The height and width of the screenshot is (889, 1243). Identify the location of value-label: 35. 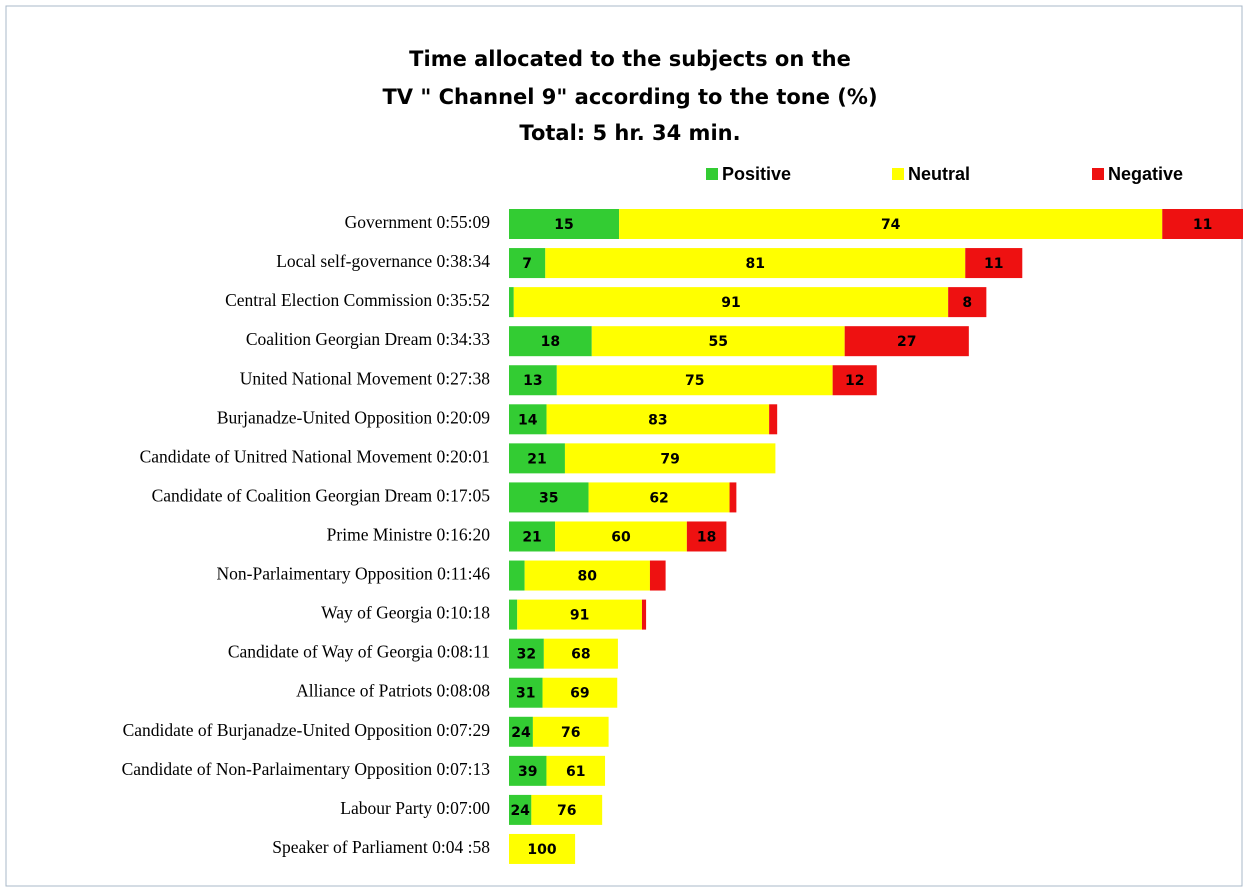
(548, 498).